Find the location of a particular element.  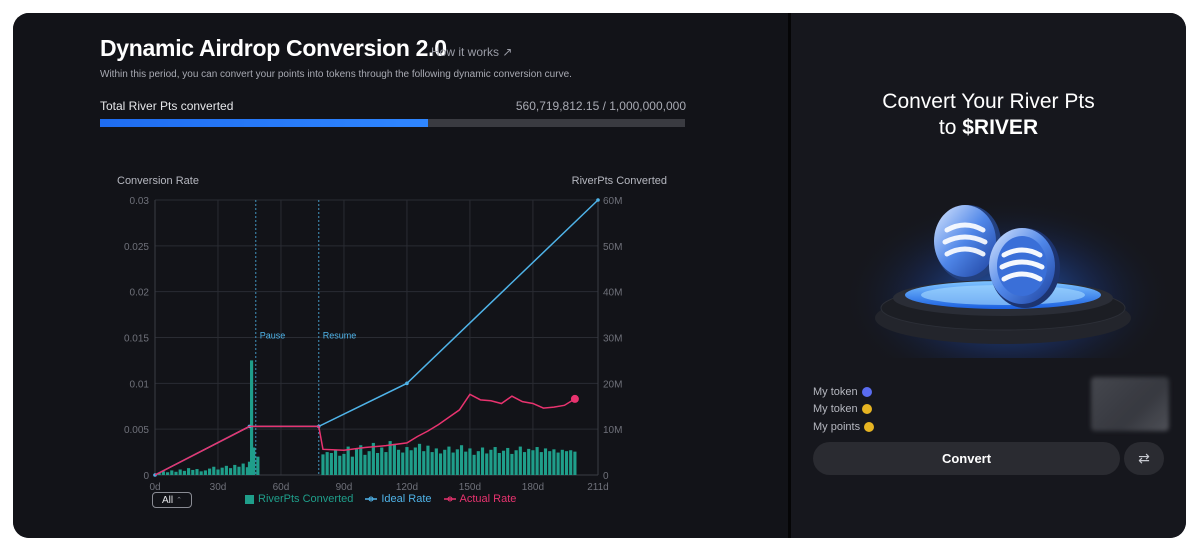

right-tick-label: 50M is located at coordinates (612, 247).